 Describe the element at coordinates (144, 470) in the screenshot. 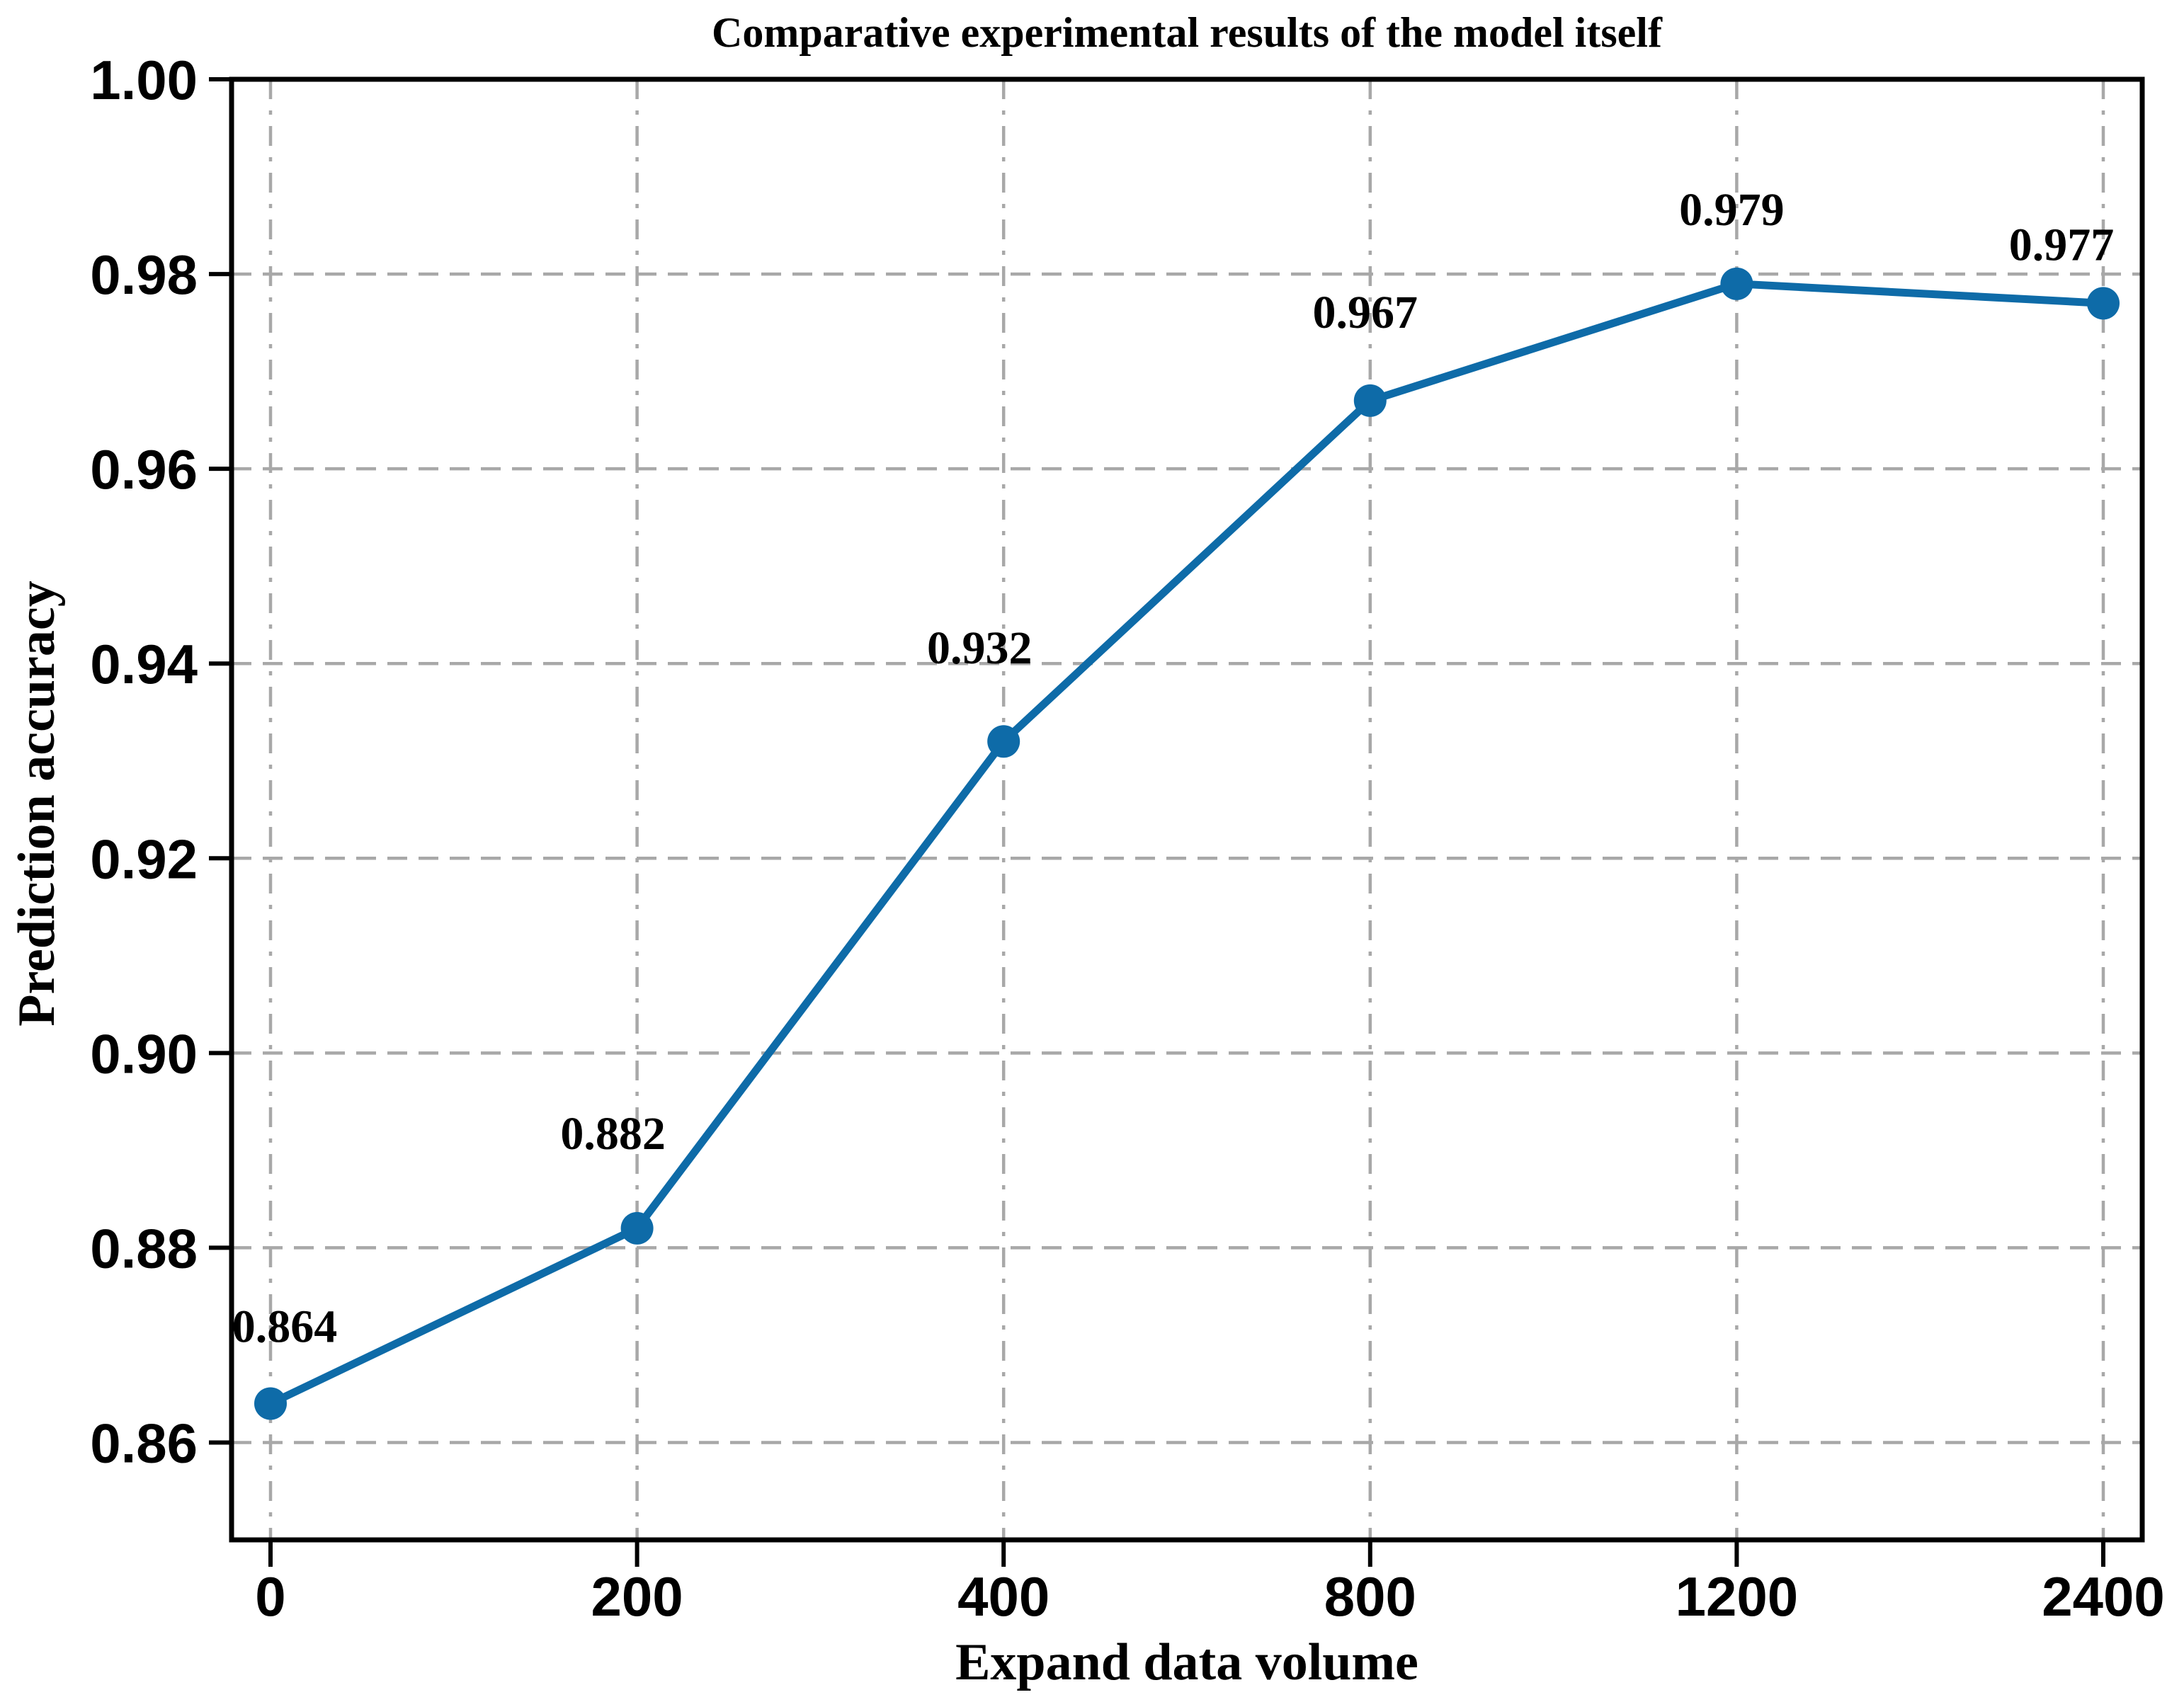

I see `y-tick-label: 0.96` at that location.